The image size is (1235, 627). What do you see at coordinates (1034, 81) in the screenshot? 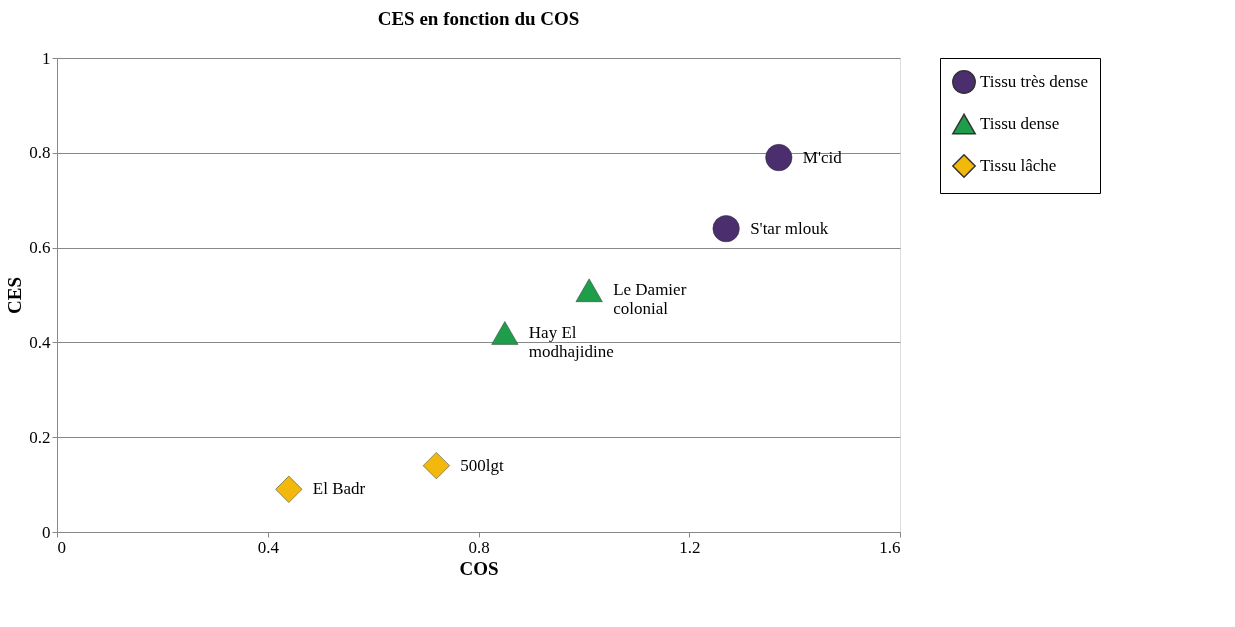
I see `legend-label: Tissu très dense` at bounding box center [1034, 81].